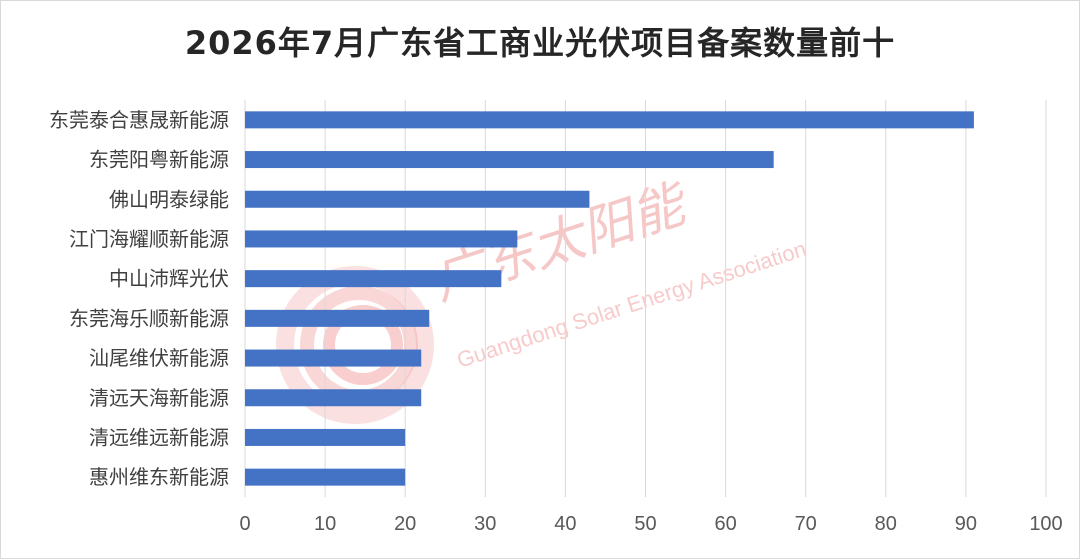 The width and height of the screenshot is (1080, 559). Describe the element at coordinates (169, 199) in the screenshot. I see `category-label: 佛山明泰绿能` at that location.